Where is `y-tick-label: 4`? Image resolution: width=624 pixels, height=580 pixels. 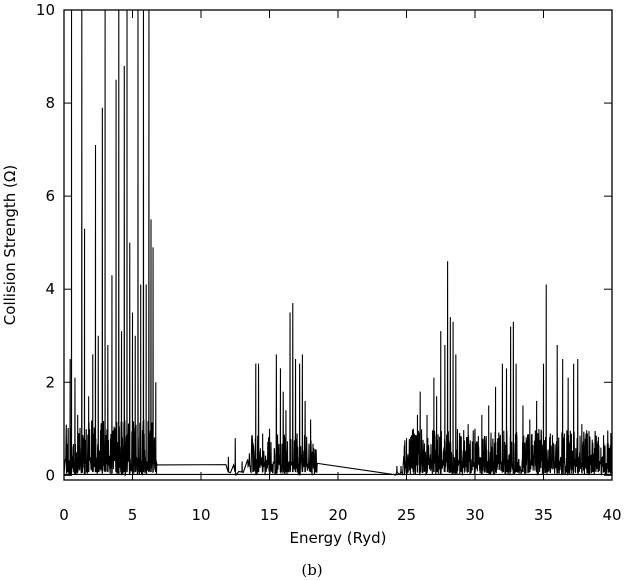 y-tick-label: 4 is located at coordinates (50, 289).